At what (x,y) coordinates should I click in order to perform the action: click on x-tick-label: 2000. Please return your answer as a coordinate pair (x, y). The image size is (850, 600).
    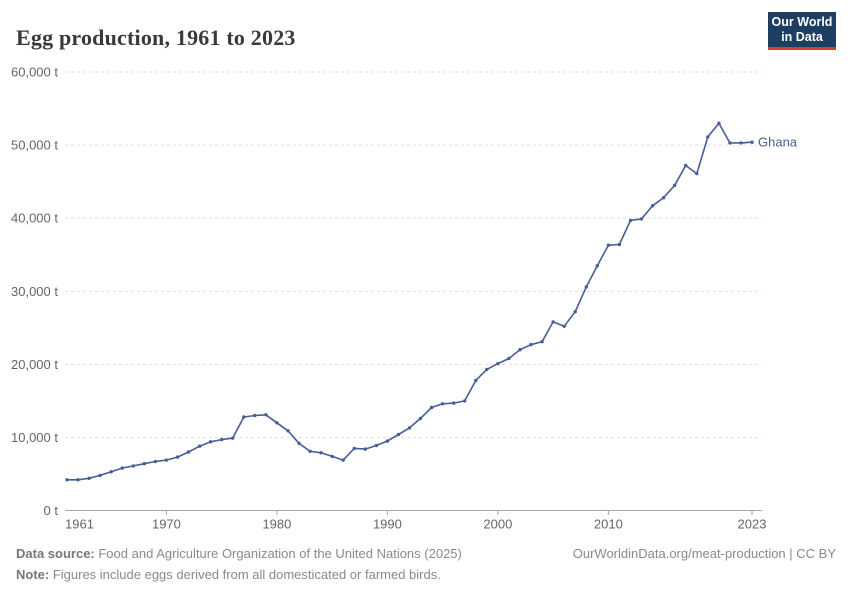
    Looking at the image, I should click on (497, 524).